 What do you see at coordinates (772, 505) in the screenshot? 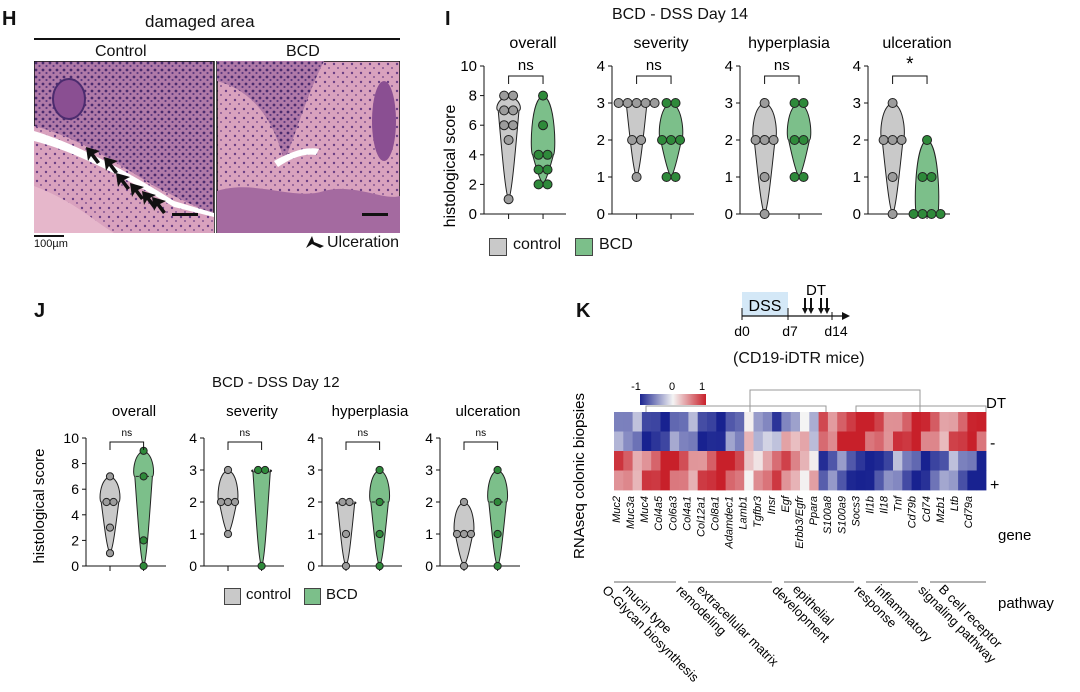
I see `gene-label: Insr` at bounding box center [772, 505].